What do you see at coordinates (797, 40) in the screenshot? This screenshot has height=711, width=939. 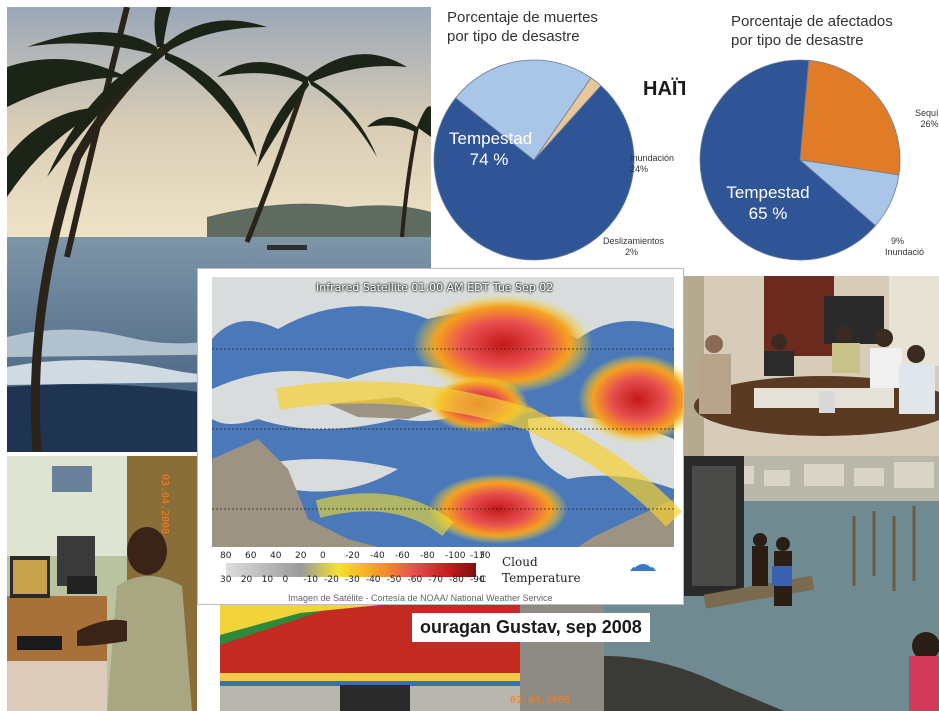 I see `affected-pie-title-line-2: por tipo de desastre` at bounding box center [797, 40].